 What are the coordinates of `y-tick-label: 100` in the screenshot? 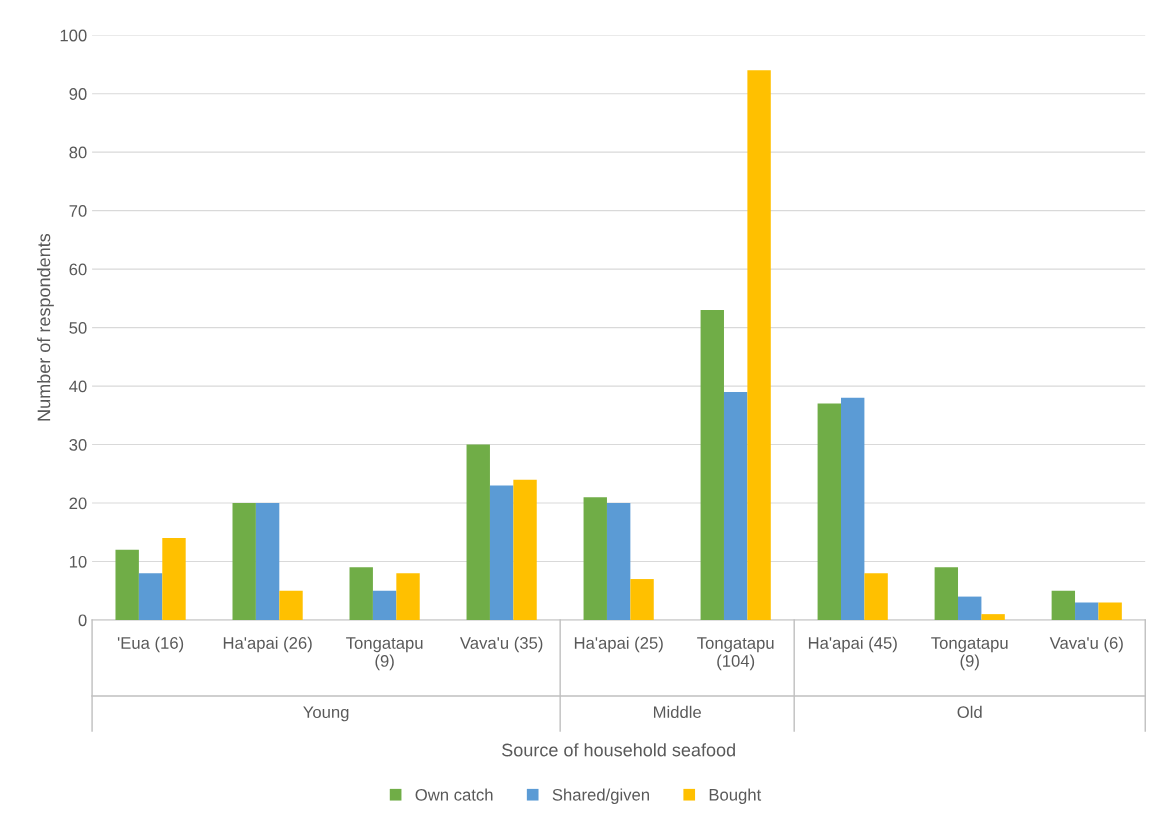 It's located at (73, 35).